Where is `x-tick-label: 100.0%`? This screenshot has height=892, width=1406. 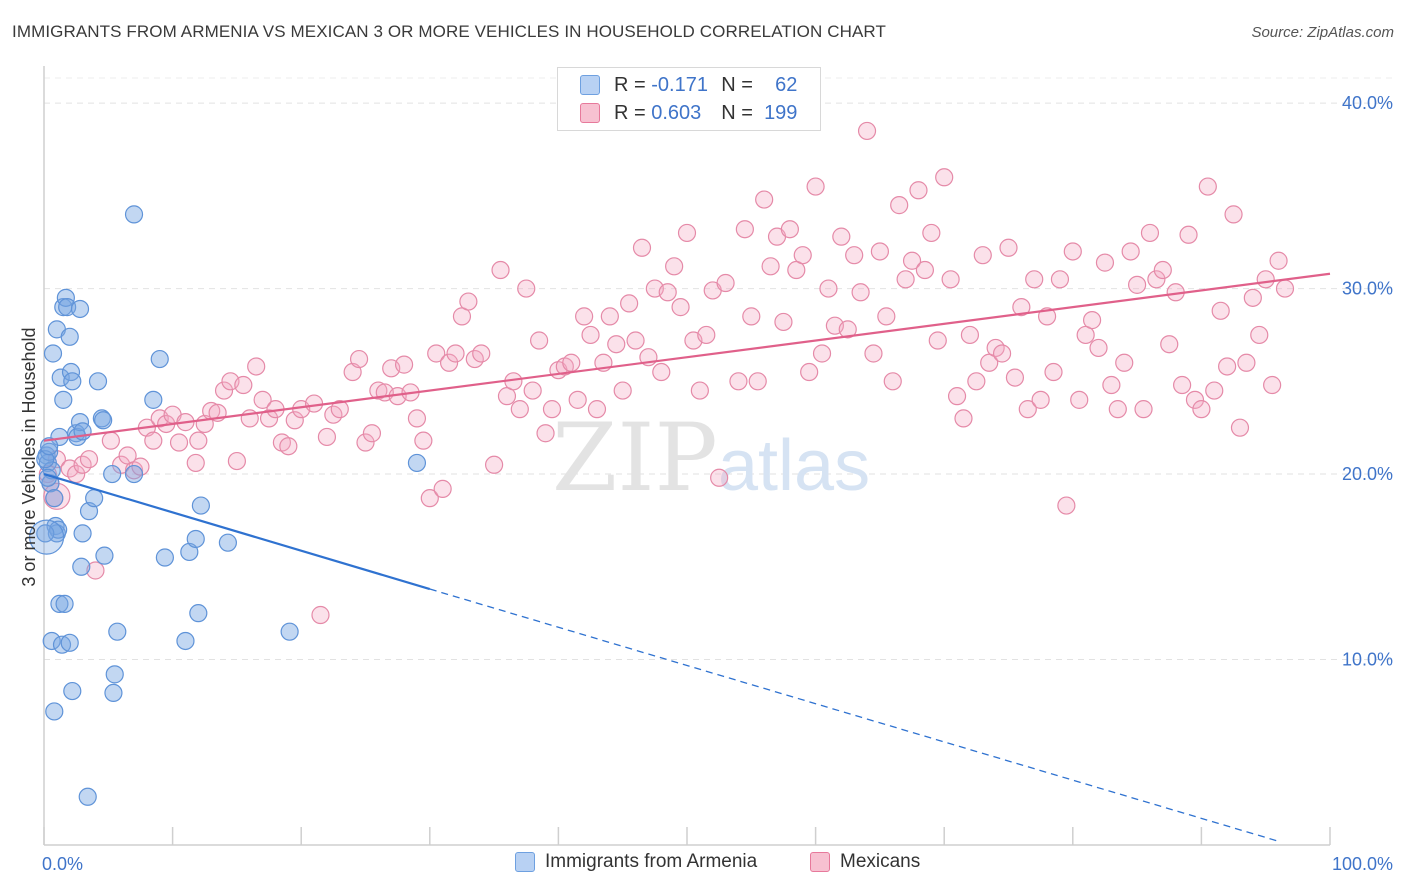
x-tick-label: 100.0% is located at coordinates (1362, 864).